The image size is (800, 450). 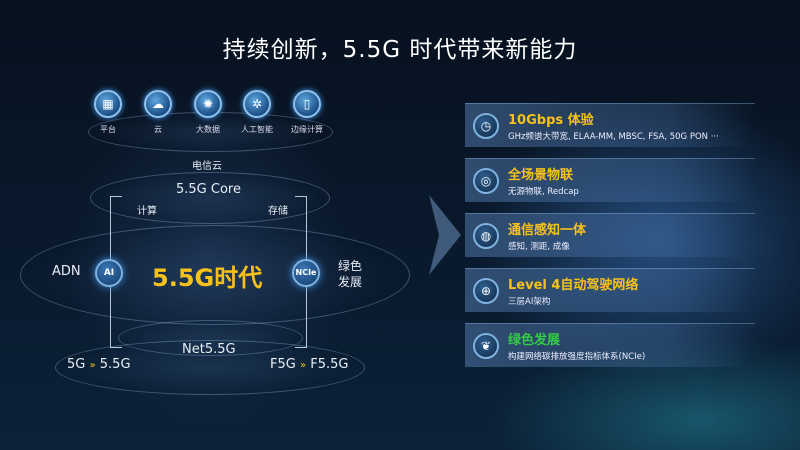 I want to click on left-bracket-bottom, so click(x=116, y=347).